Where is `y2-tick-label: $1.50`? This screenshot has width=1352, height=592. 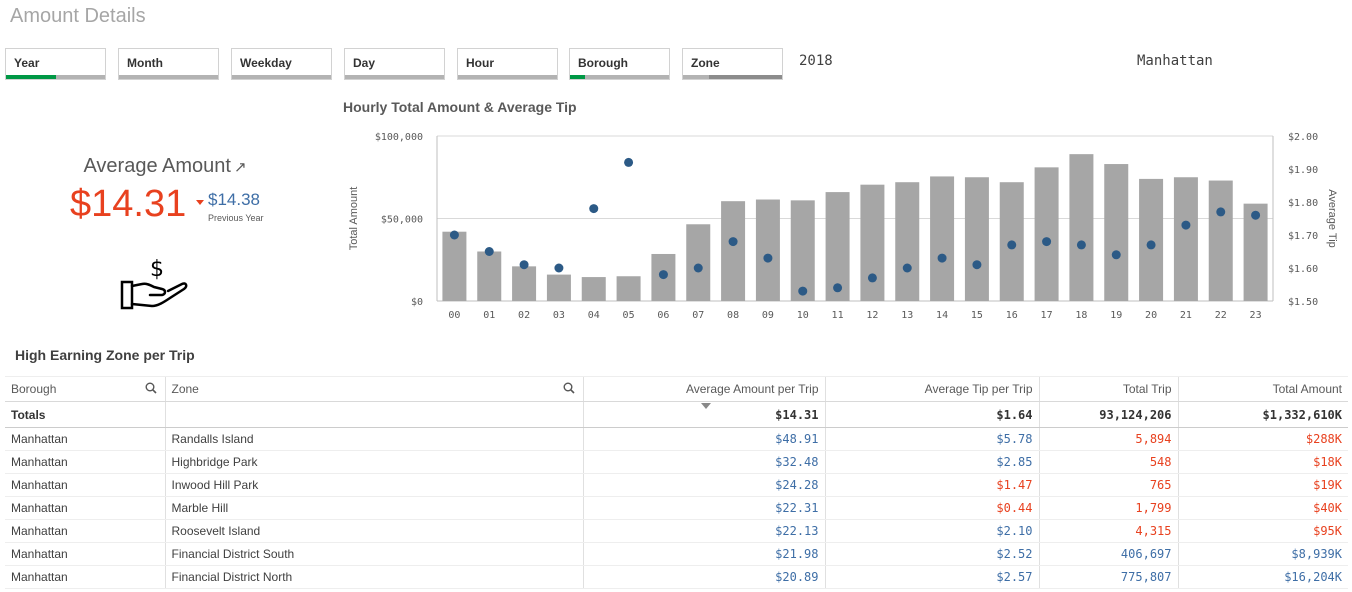 y2-tick-label: $1.50 is located at coordinates (1303, 302).